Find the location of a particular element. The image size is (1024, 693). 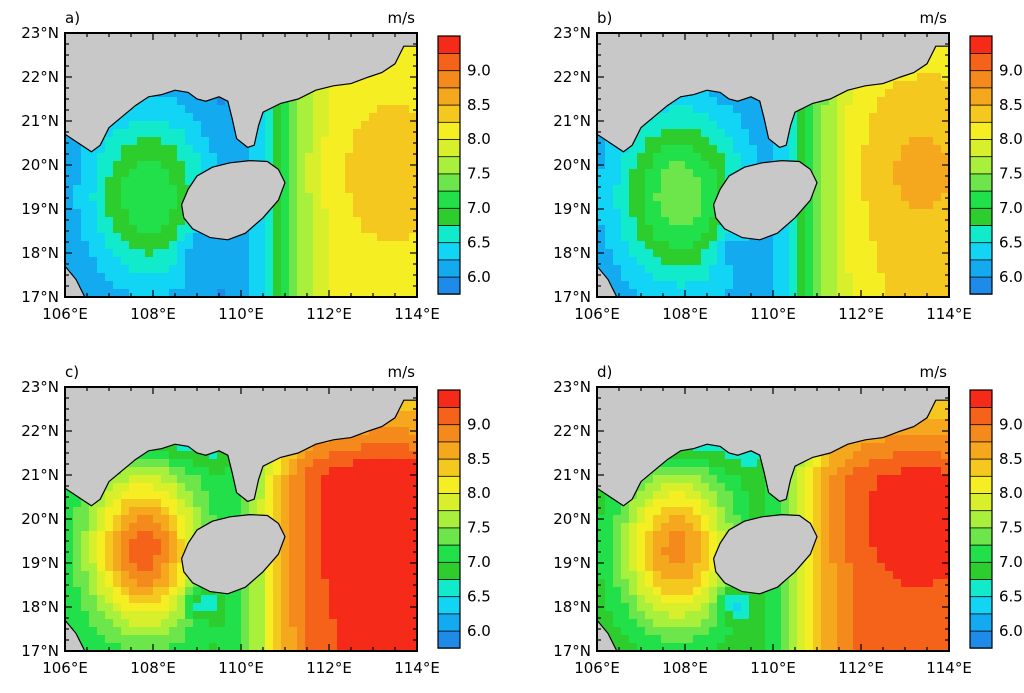

land-mask is located at coordinates (773, 165).